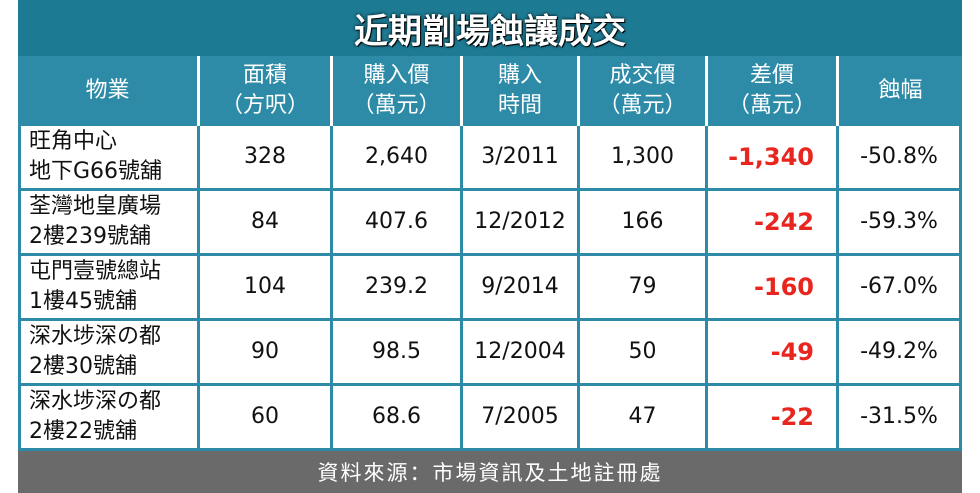 This screenshot has height=493, width=980. What do you see at coordinates (518, 91) in the screenshot?
I see `header-cell: 購入 時間` at bounding box center [518, 91].